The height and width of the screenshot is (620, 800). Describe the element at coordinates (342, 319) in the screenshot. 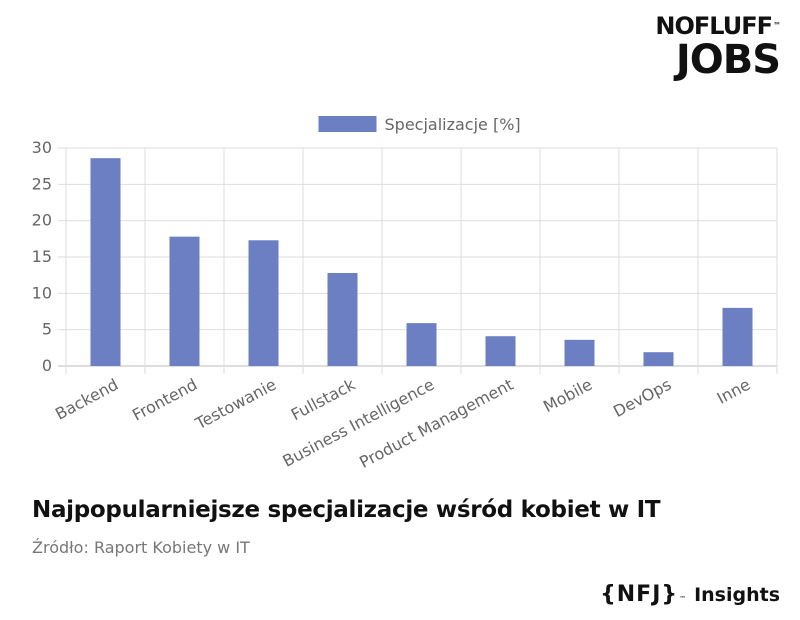

I see `bar-fullstack` at that location.